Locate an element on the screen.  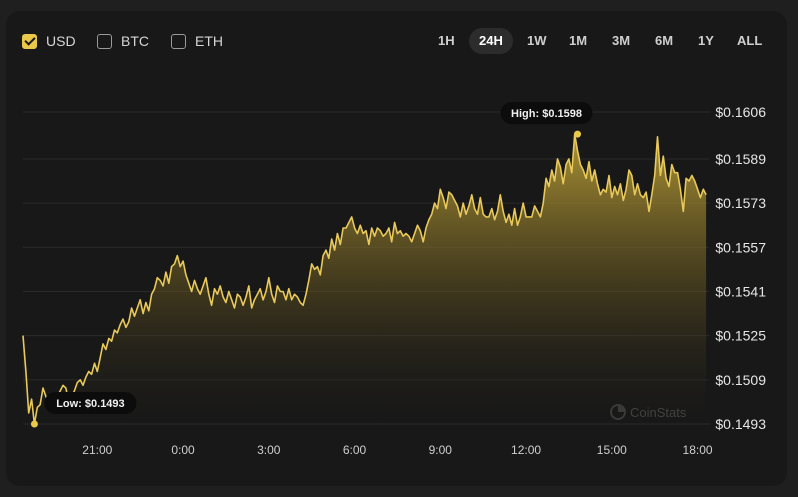
currency-label: ETH is located at coordinates (209, 41).